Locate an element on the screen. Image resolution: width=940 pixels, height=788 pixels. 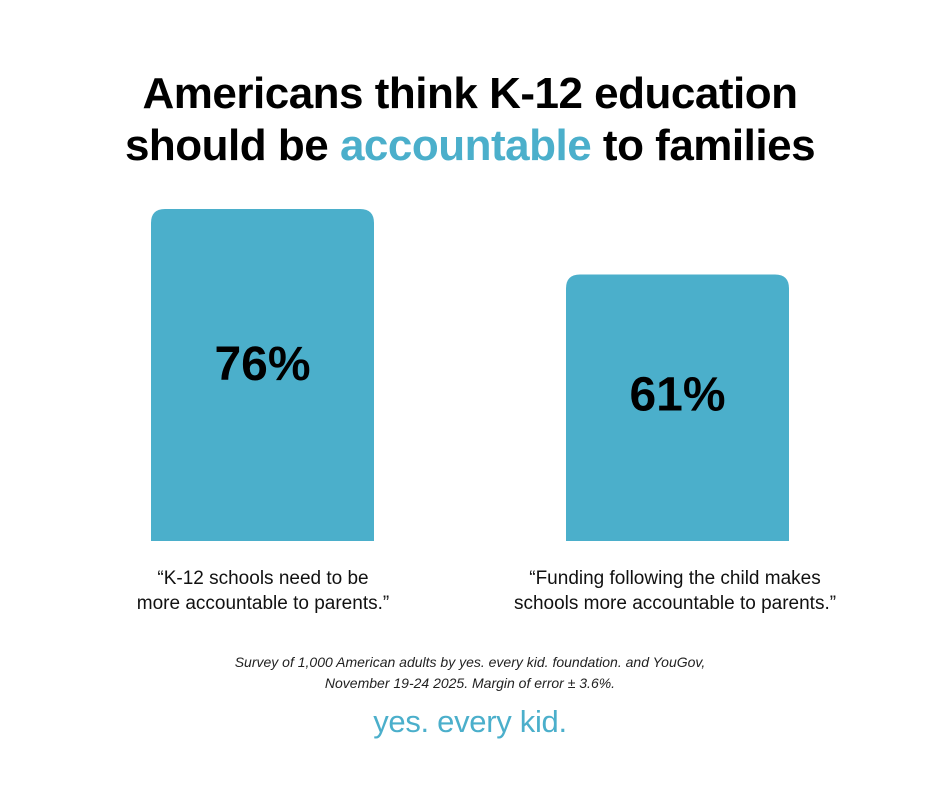
title-line-1: Americans think K-12 education is located at coordinates (470, 93).